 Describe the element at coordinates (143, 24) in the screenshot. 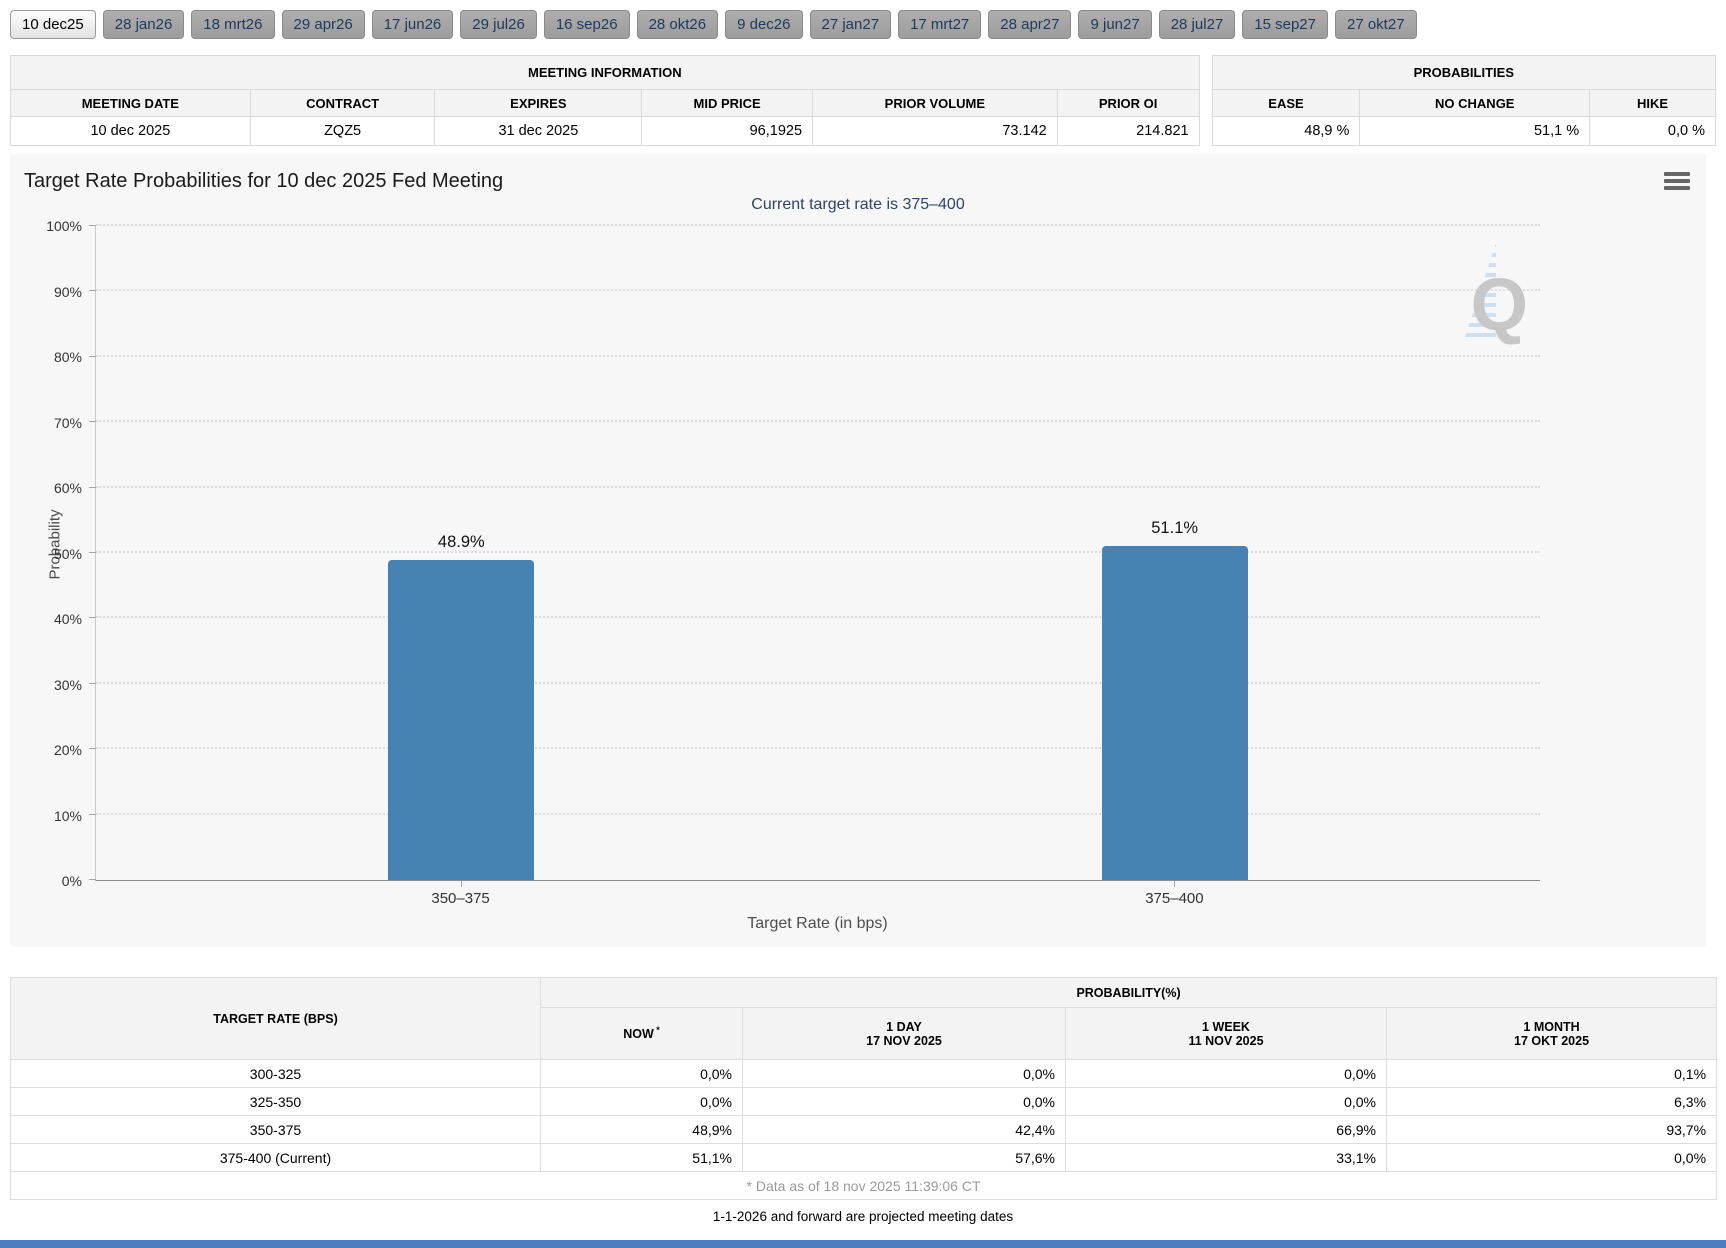

I see `meeting-tab-28-jan26: 28 jan26` at that location.